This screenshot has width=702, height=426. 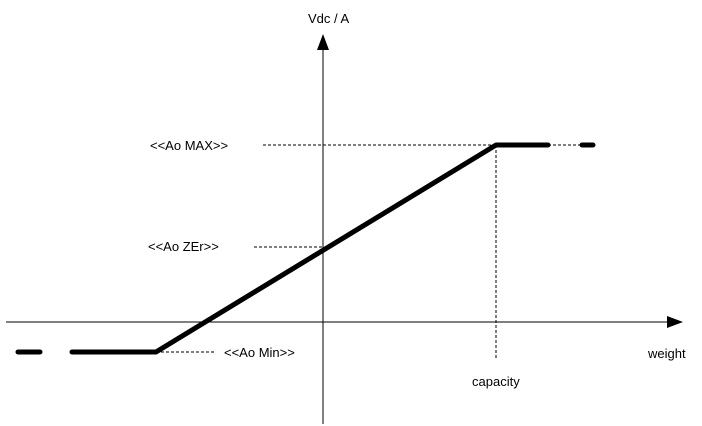 What do you see at coordinates (329, 18) in the screenshot?
I see `y-axis-label: Vdc / A` at bounding box center [329, 18].